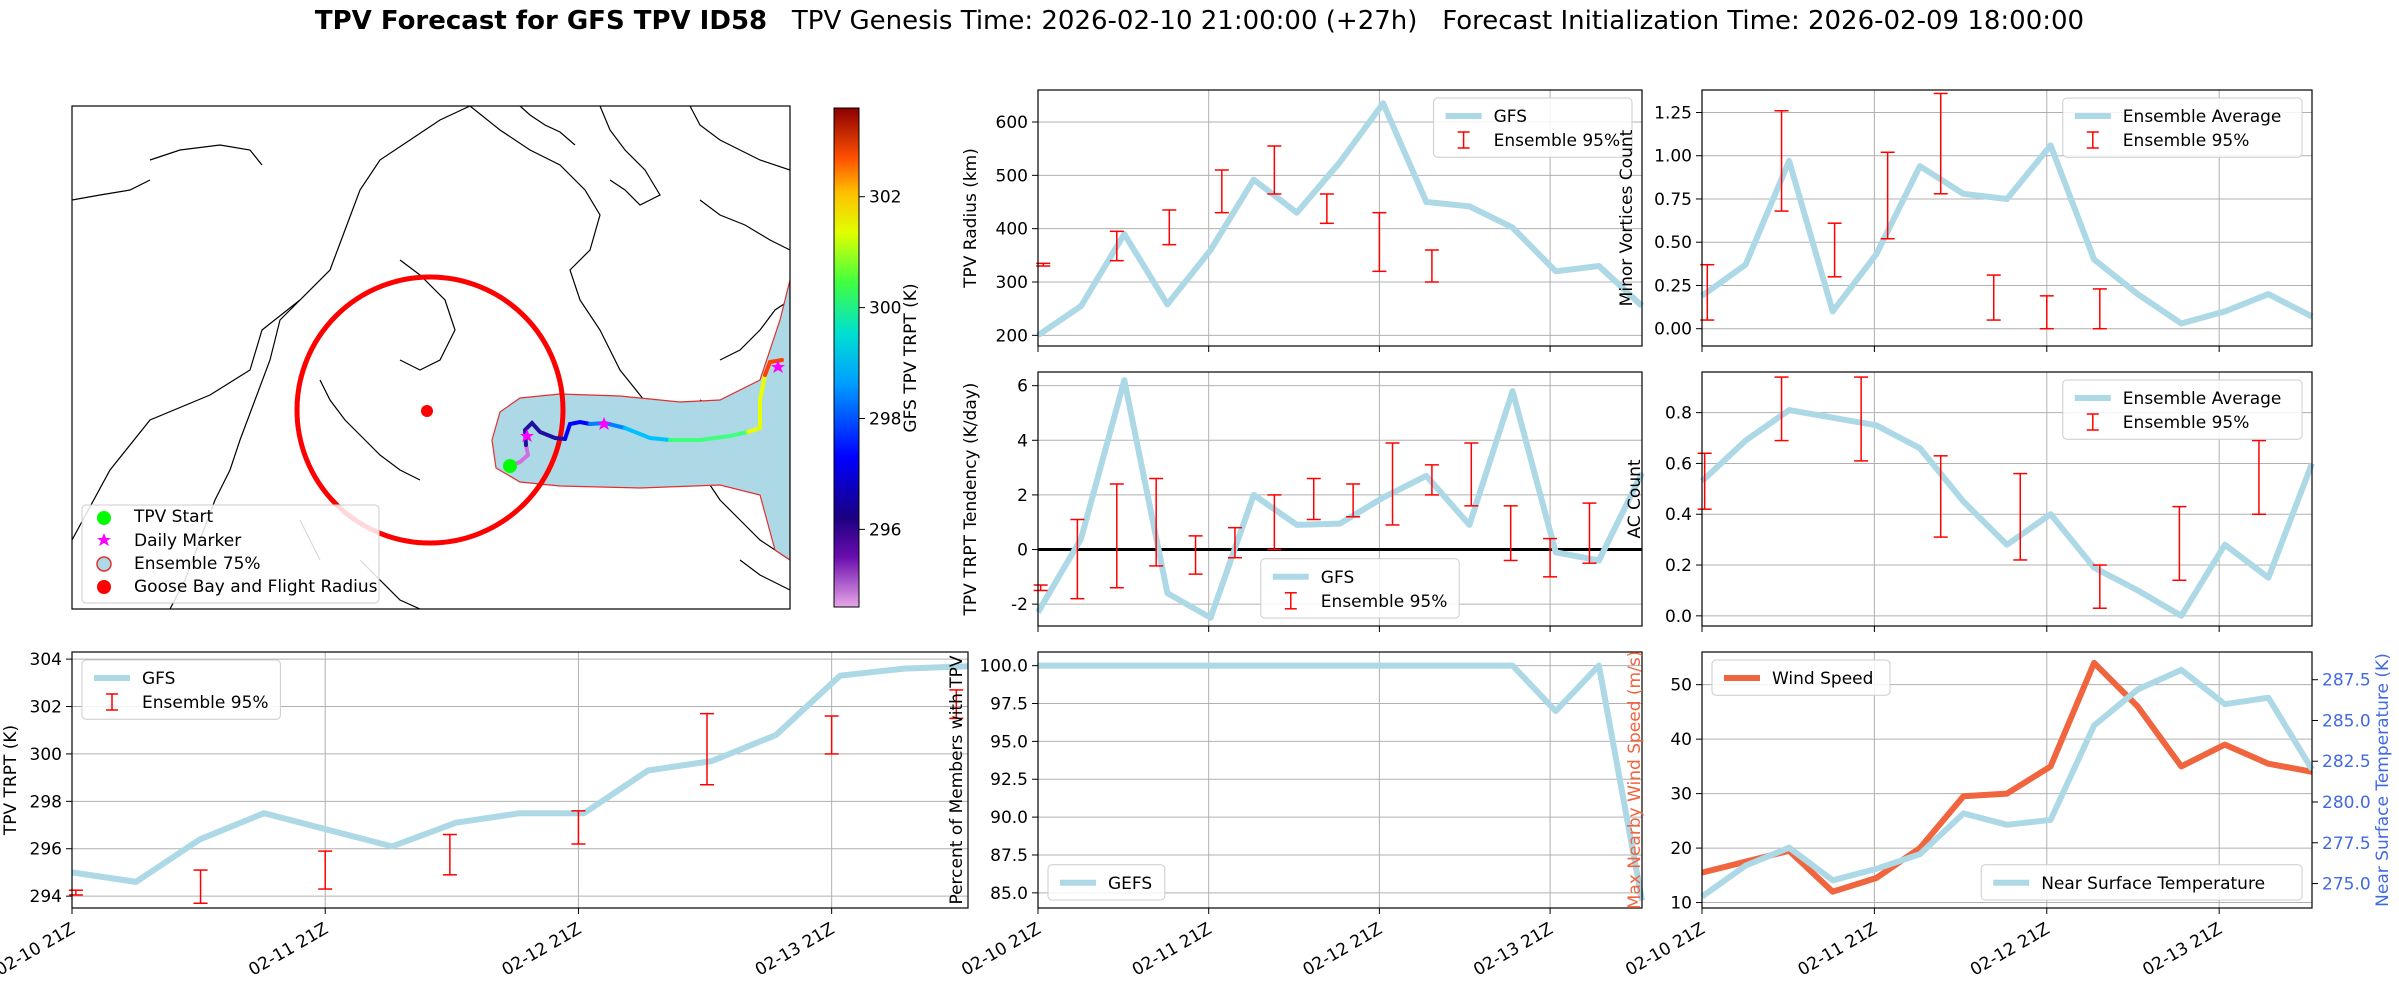 This screenshot has width=2399, height=982. What do you see at coordinates (2346, 844) in the screenshot?
I see `y2-tick-label: 277.5` at bounding box center [2346, 844].